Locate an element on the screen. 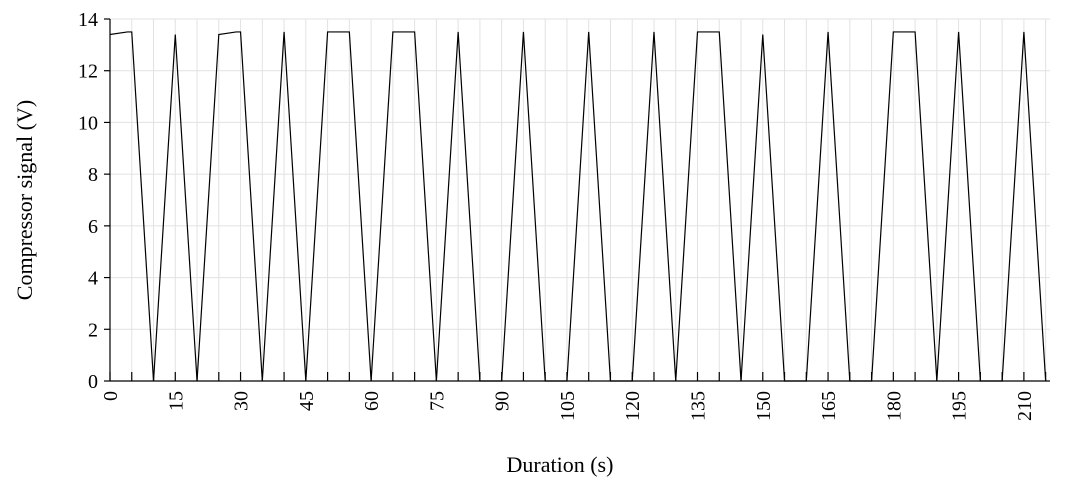  y-tick-label: 6 is located at coordinates (93, 227).